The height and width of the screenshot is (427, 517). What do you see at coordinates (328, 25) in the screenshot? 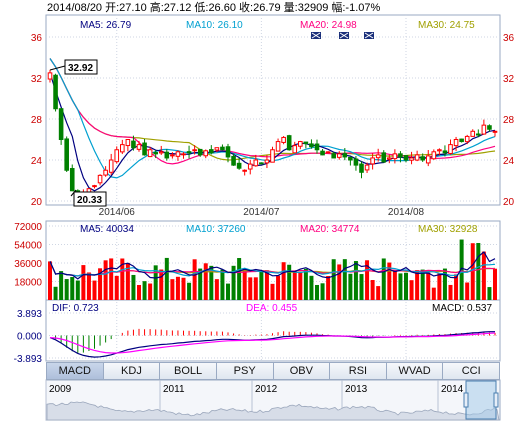
I see `ma20-legend: MA20: 24.98` at bounding box center [328, 25].